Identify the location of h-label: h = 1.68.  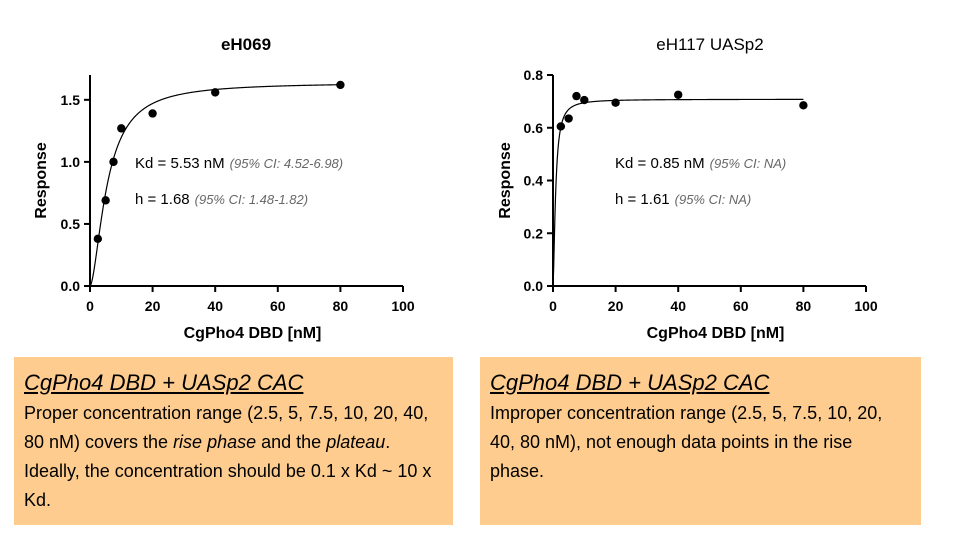
(162, 199).